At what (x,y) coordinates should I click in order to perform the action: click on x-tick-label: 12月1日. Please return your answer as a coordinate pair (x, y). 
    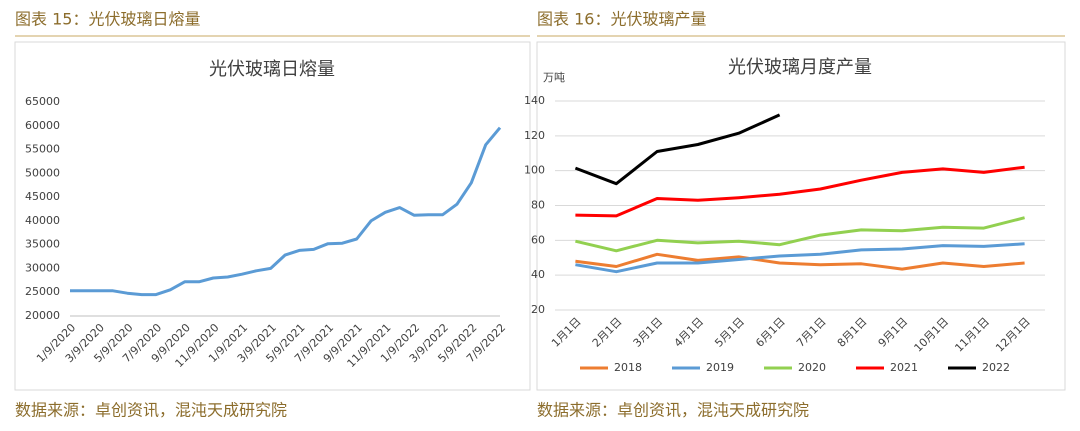
    Looking at the image, I should click on (1013, 335).